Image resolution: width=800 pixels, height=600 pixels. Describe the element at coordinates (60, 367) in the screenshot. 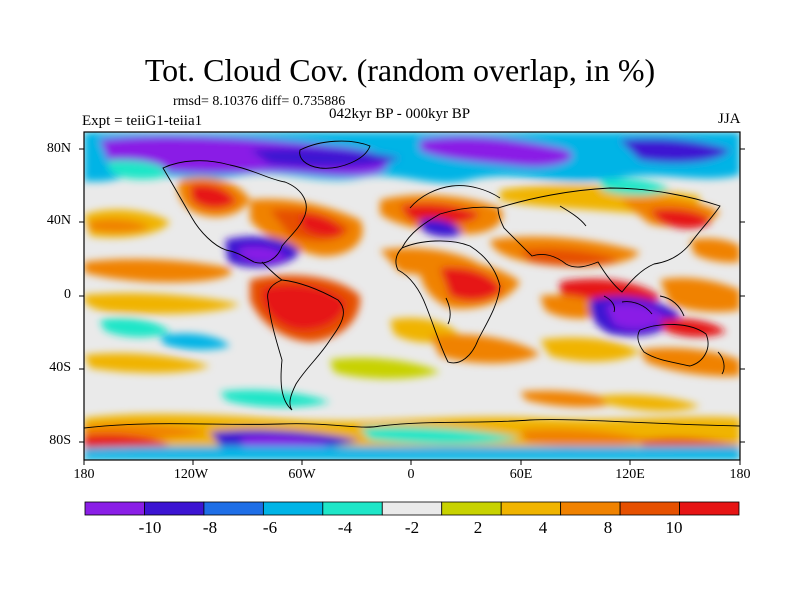

I see `lat-label-40s: 40S` at that location.